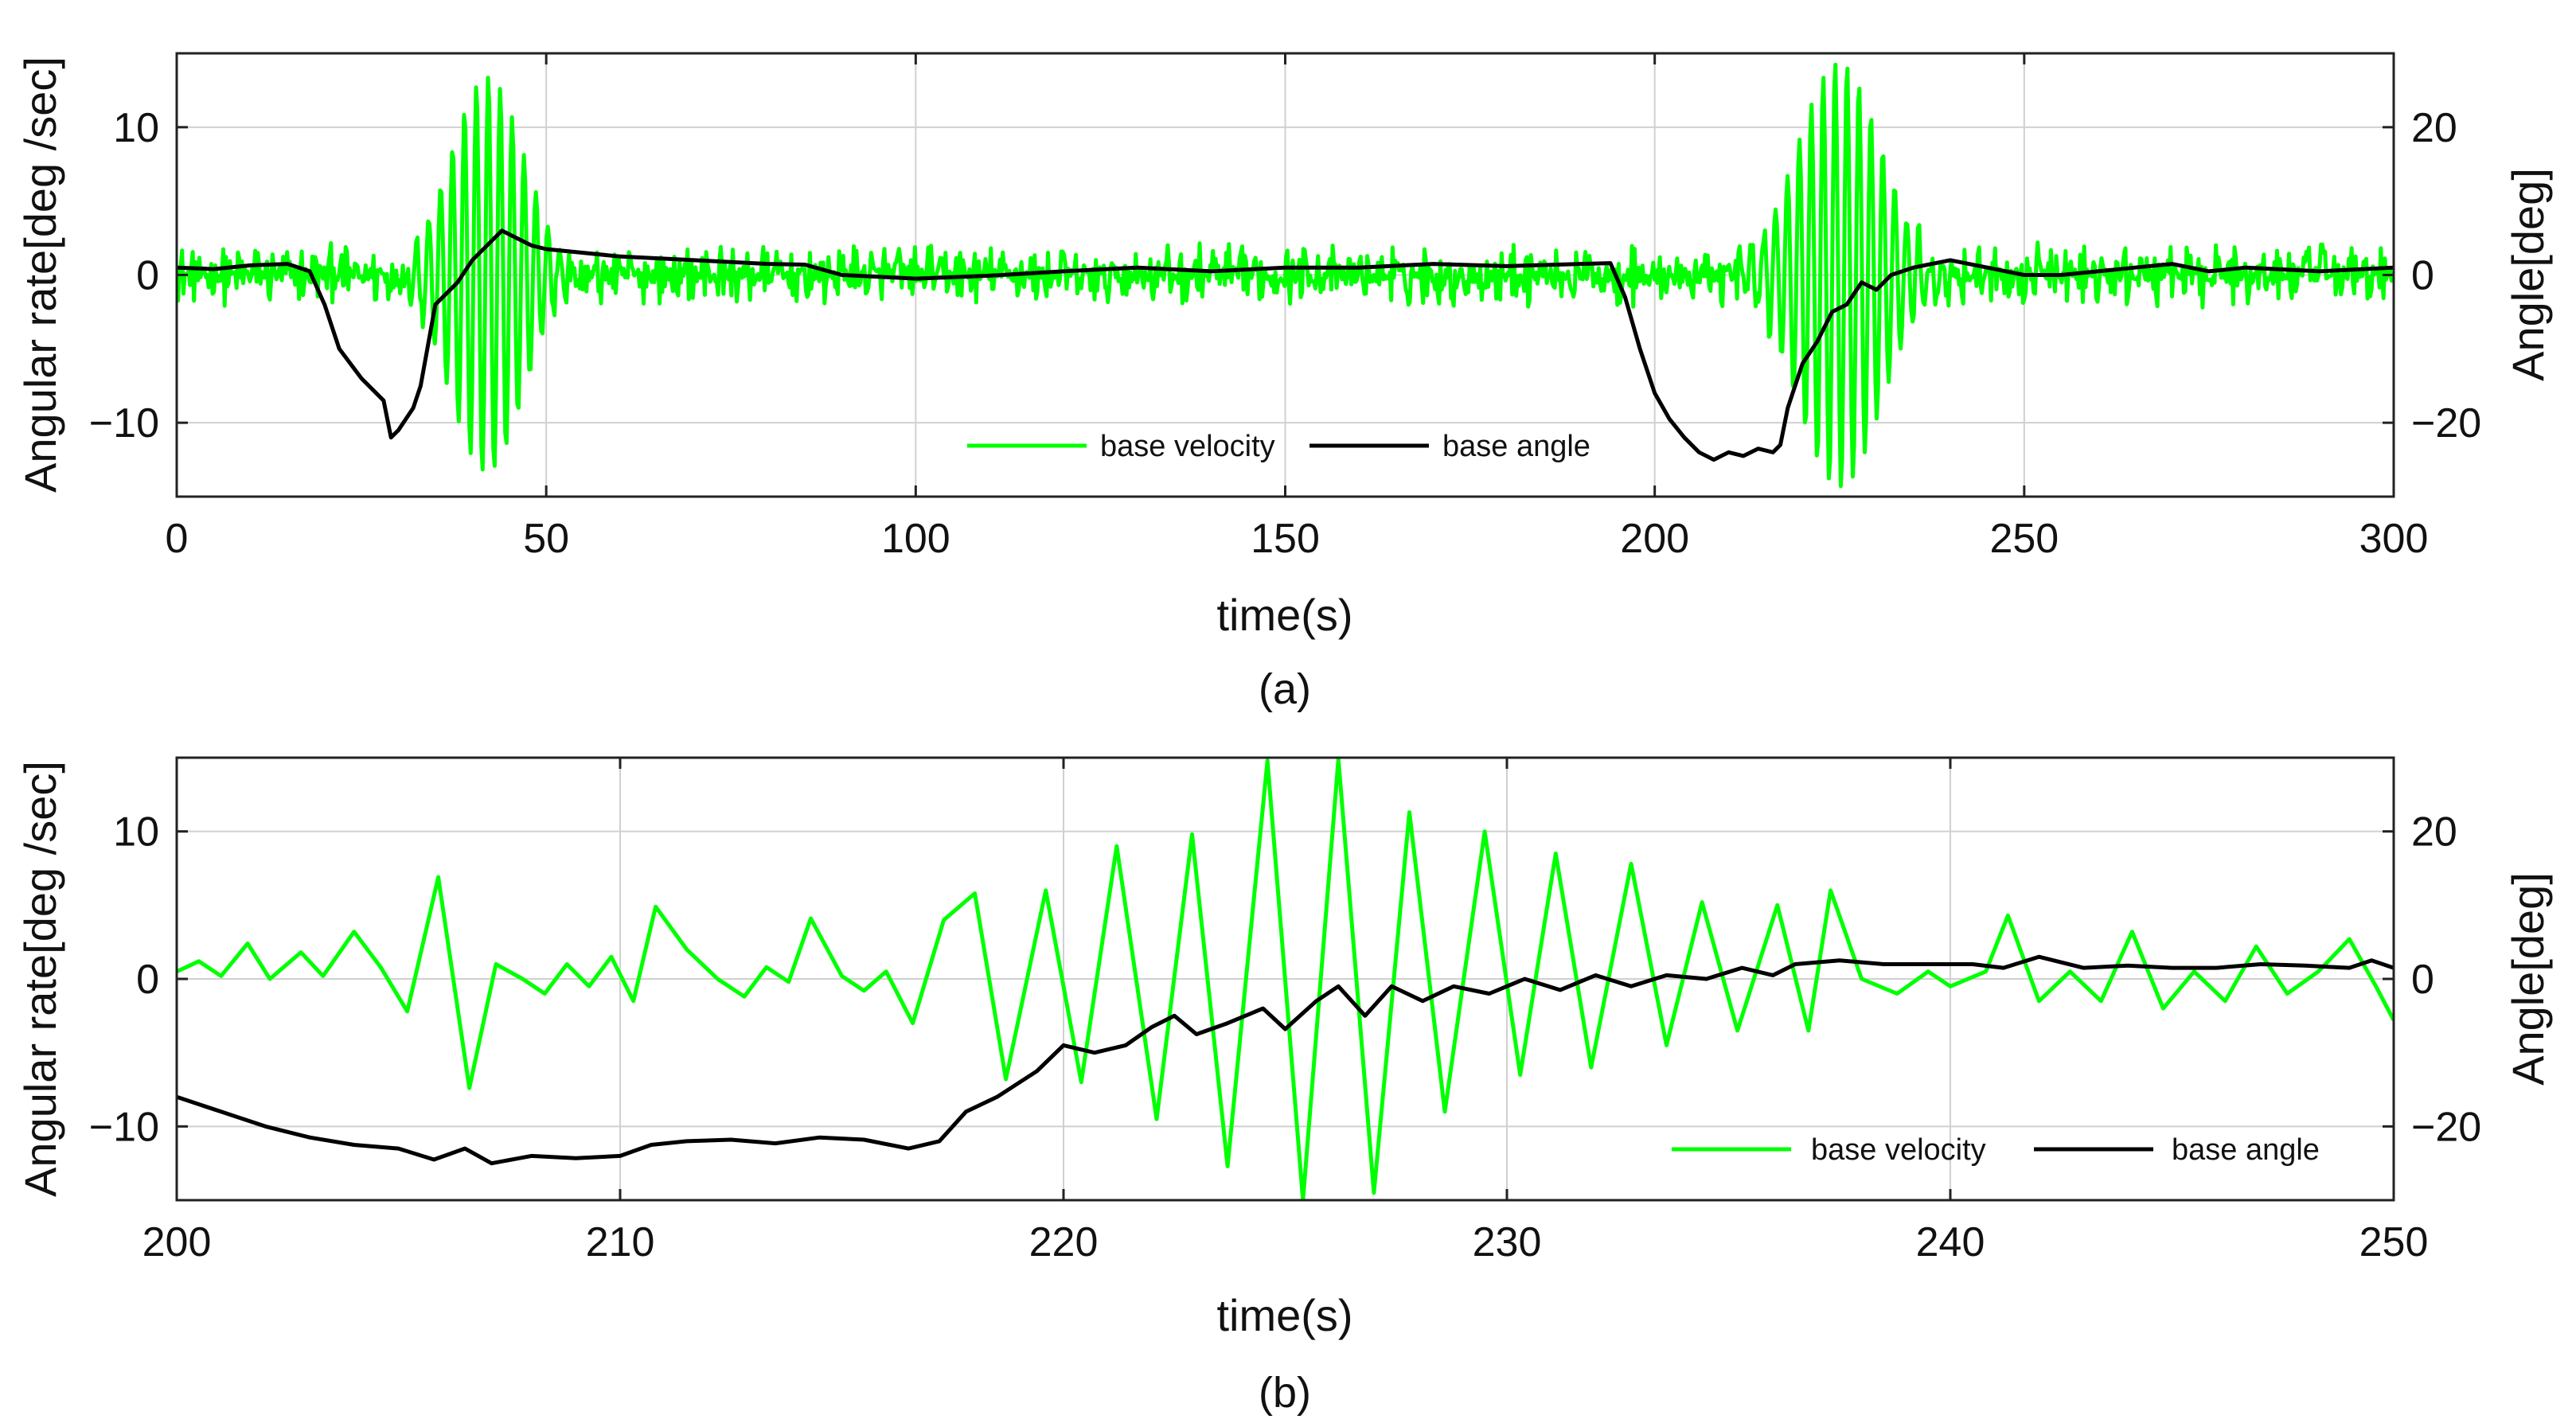 This screenshot has width=2576, height=1427. I want to click on legend-label-angle-a: base angle, so click(1516, 446).